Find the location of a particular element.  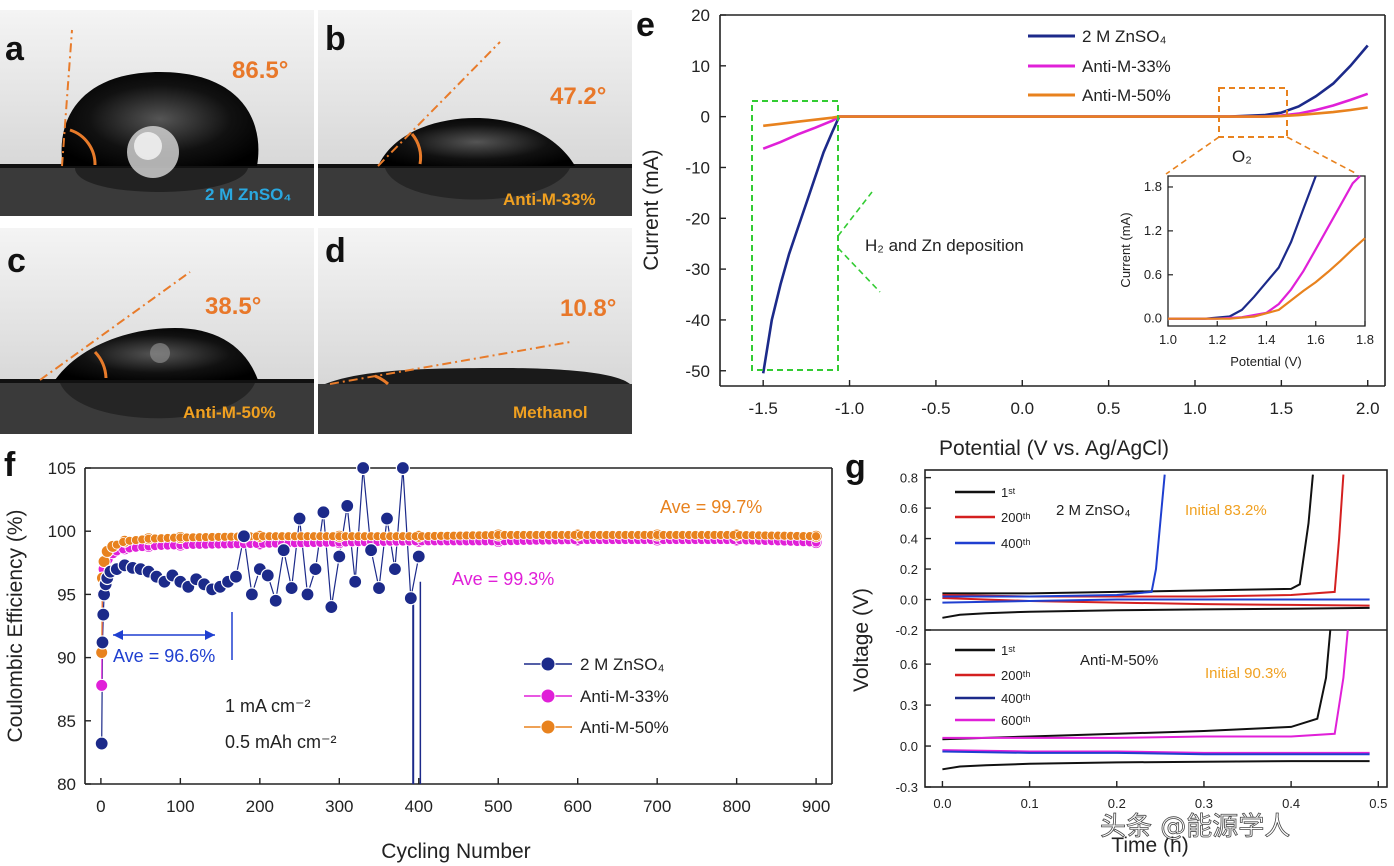

f-ytick-label: 90 is located at coordinates (66, 658).